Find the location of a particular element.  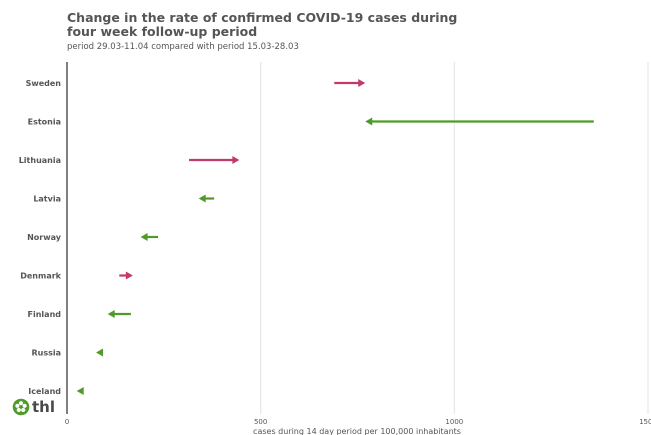

arrow-russia is located at coordinates (100, 352).